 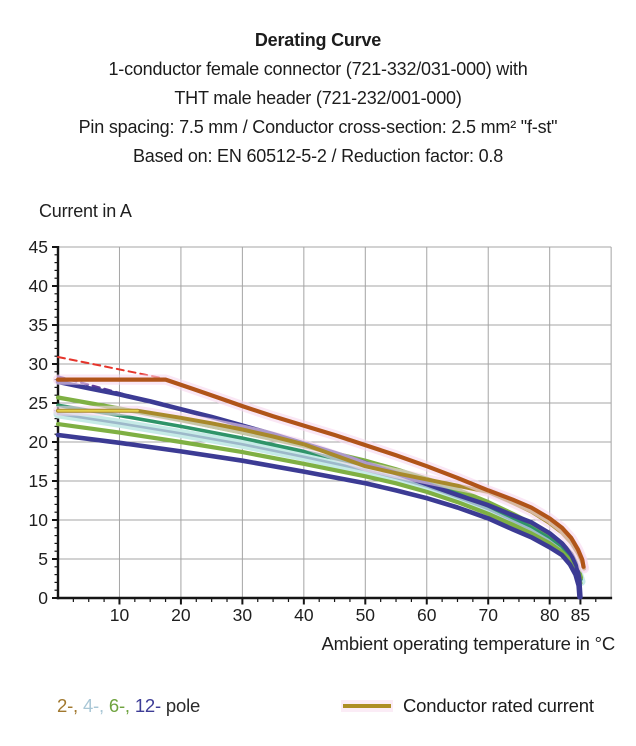 I want to click on y-tick-label: 25, so click(x=38, y=403).